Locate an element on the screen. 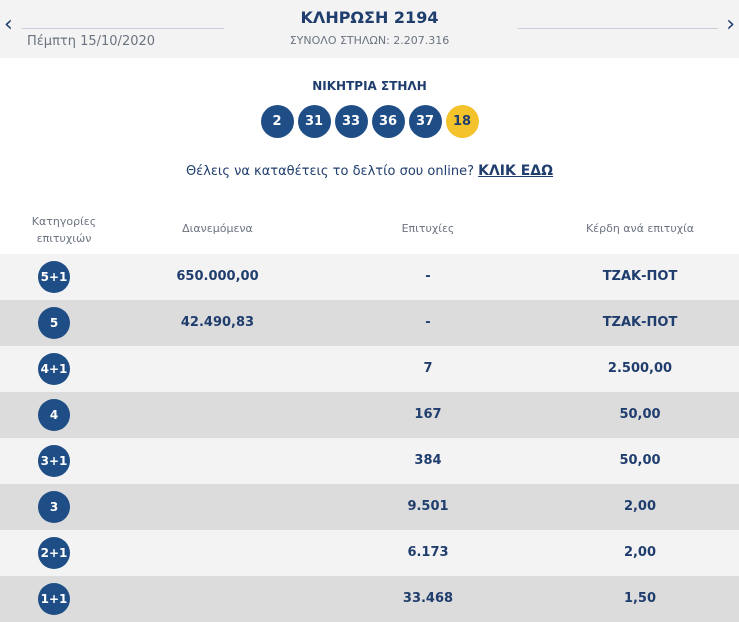 This screenshot has height=622, width=739. table-row: 2+1 6.173 2,00 is located at coordinates (369, 553).